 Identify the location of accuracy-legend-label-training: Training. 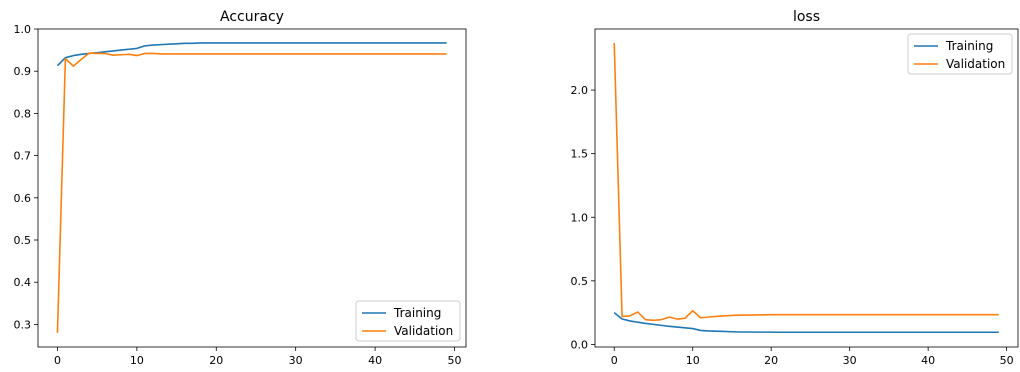
(417, 313).